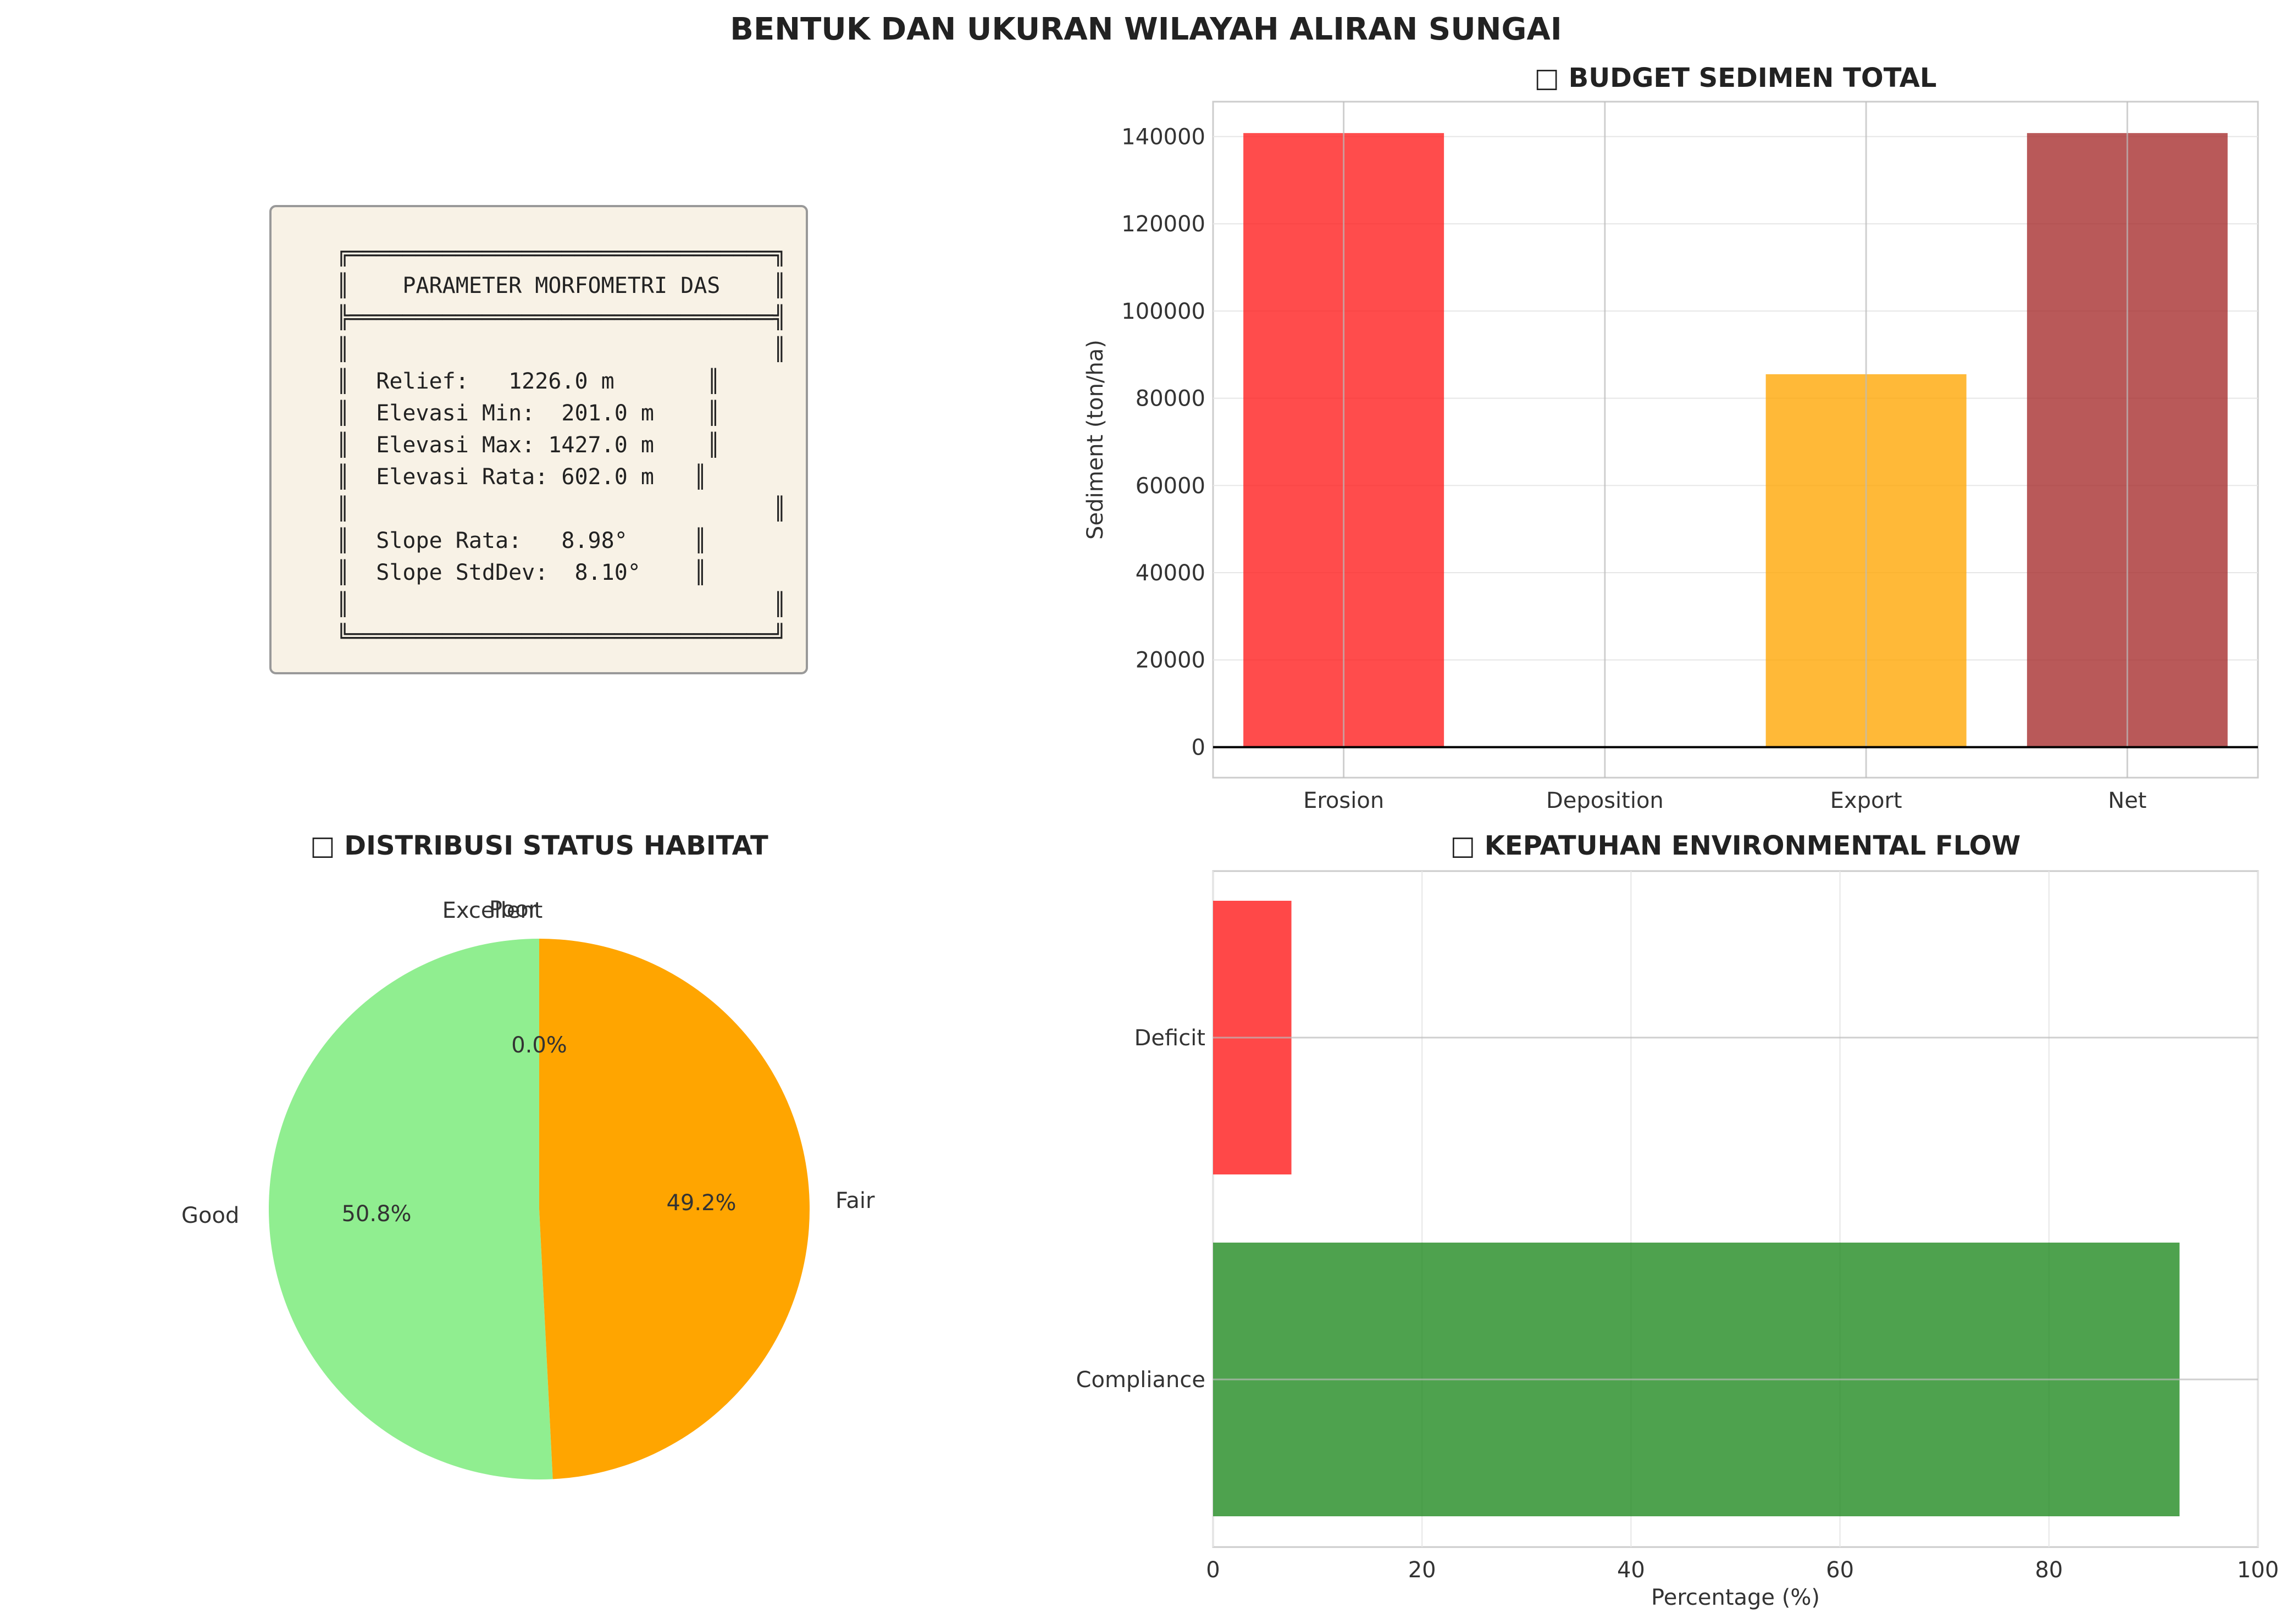  Describe the element at coordinates (561, 285) in the screenshot. I see `info-box-line: ║ PARAMETER MORFOMETRI DAS ║` at that location.